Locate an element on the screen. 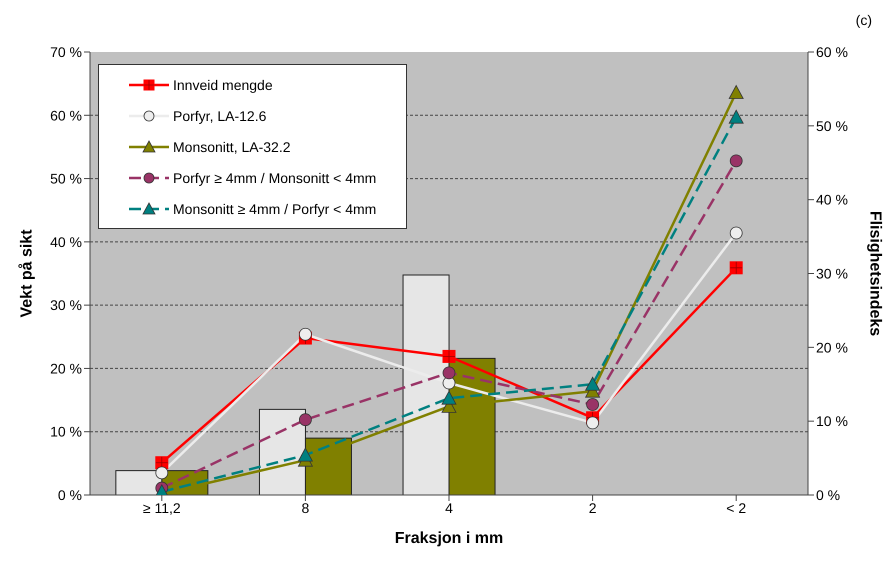 The image size is (894, 563). x-tick-label: < 2 is located at coordinates (736, 508).